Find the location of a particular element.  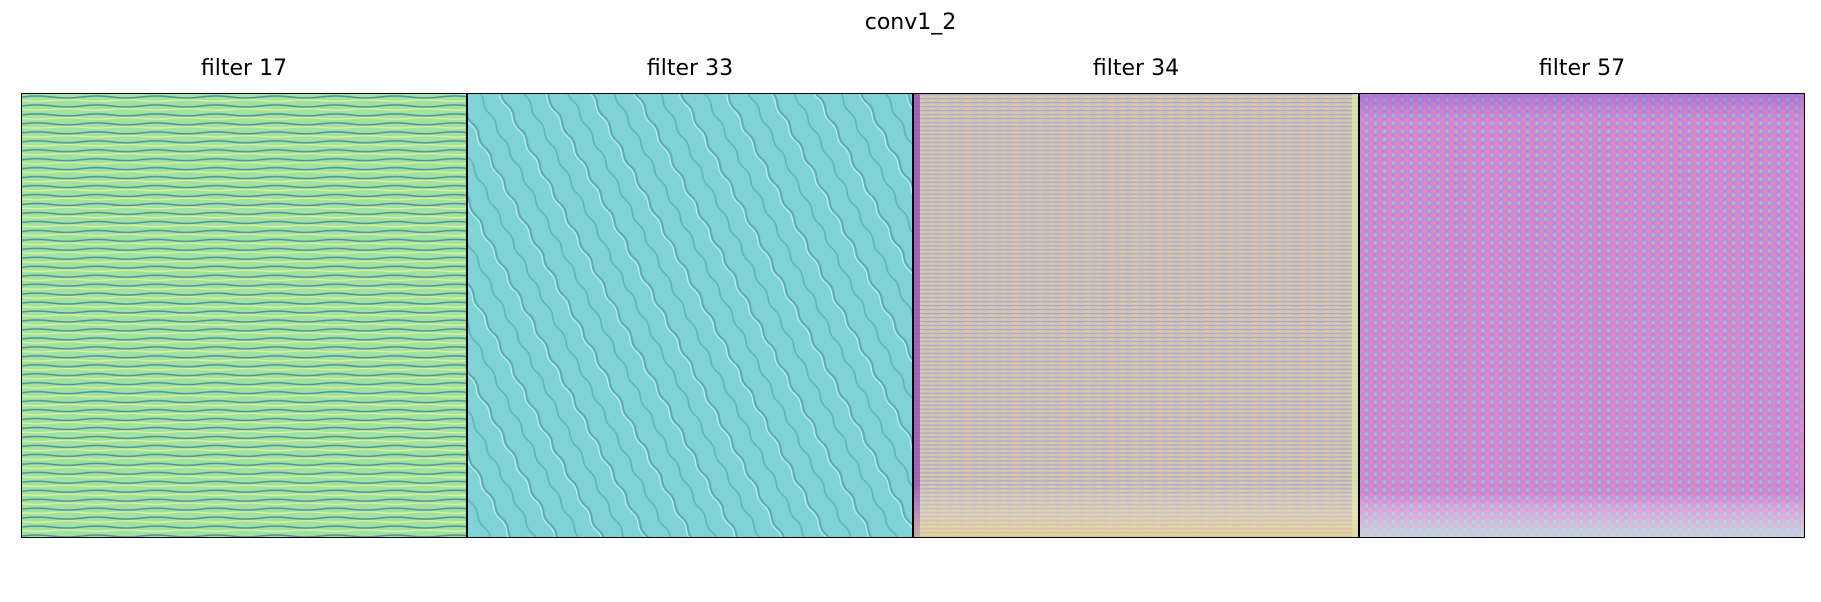

panel-title: filter 17 is located at coordinates (244, 68).